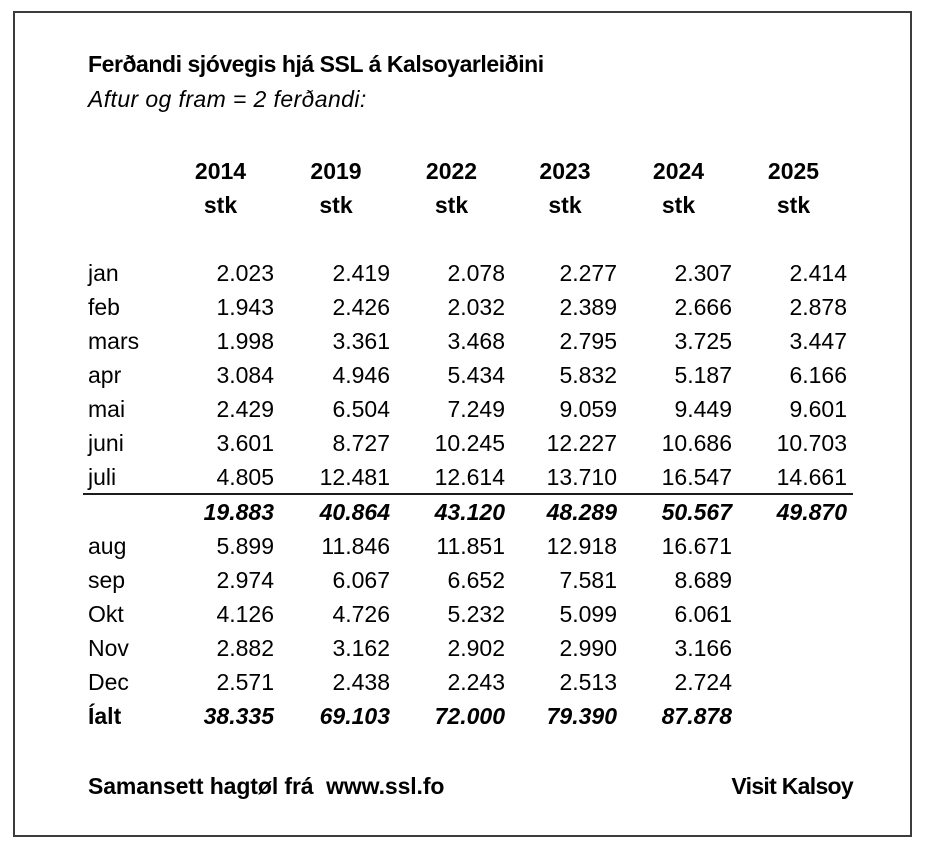 This screenshot has width=926, height=852. I want to click on spacer-row, so click(465, 239).